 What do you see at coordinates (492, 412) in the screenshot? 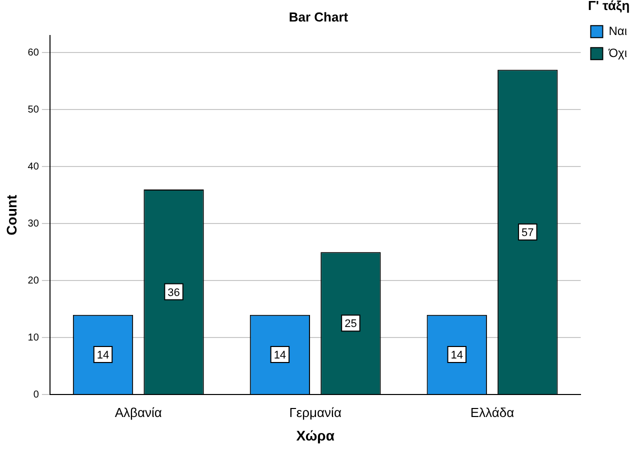
I see `x-tick-label: Ελλάδα` at bounding box center [492, 412].